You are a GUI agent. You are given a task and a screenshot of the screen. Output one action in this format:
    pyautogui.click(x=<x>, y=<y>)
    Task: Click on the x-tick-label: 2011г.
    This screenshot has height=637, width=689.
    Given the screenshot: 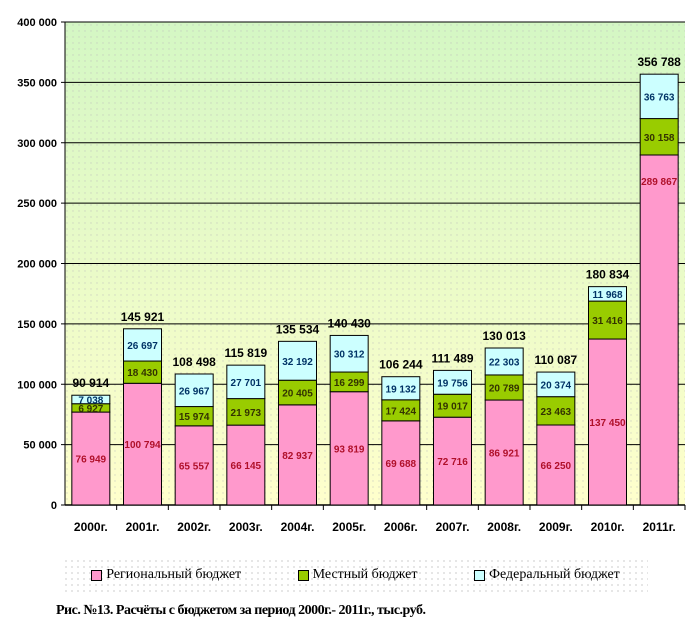 What is the action you would take?
    pyautogui.click(x=659, y=527)
    